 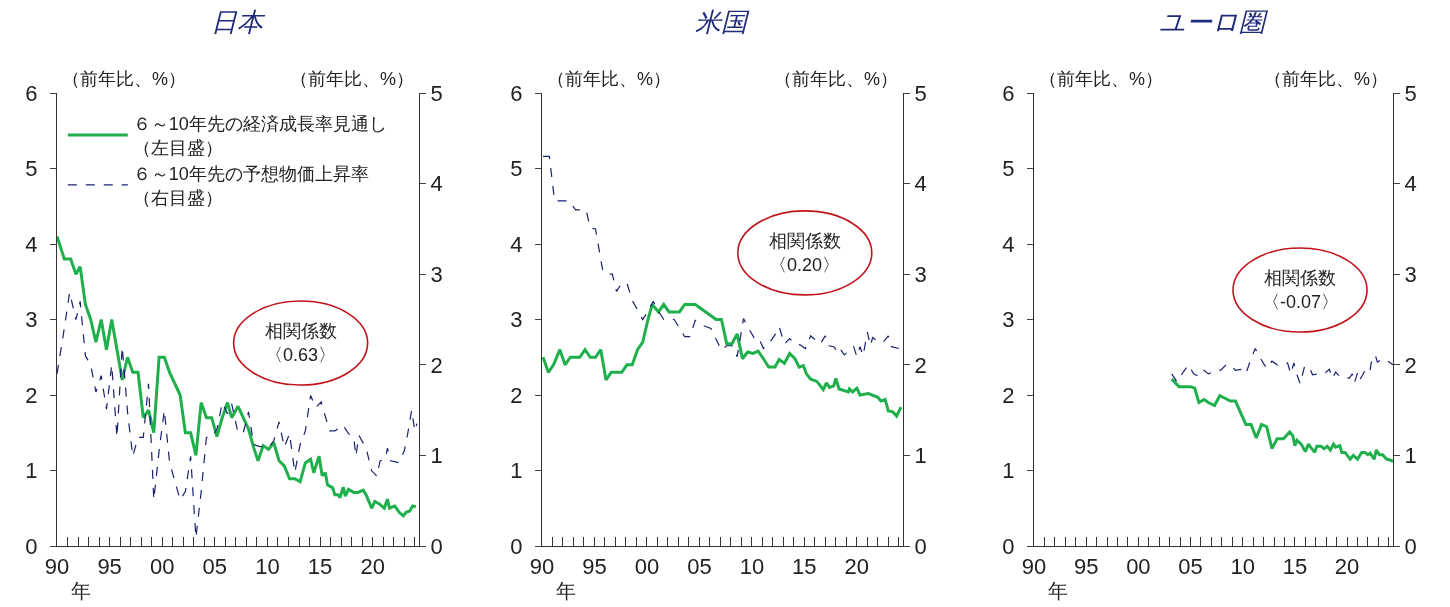 What do you see at coordinates (301, 355) in the screenshot?
I see `annotation: 〈0.63〉` at bounding box center [301, 355].